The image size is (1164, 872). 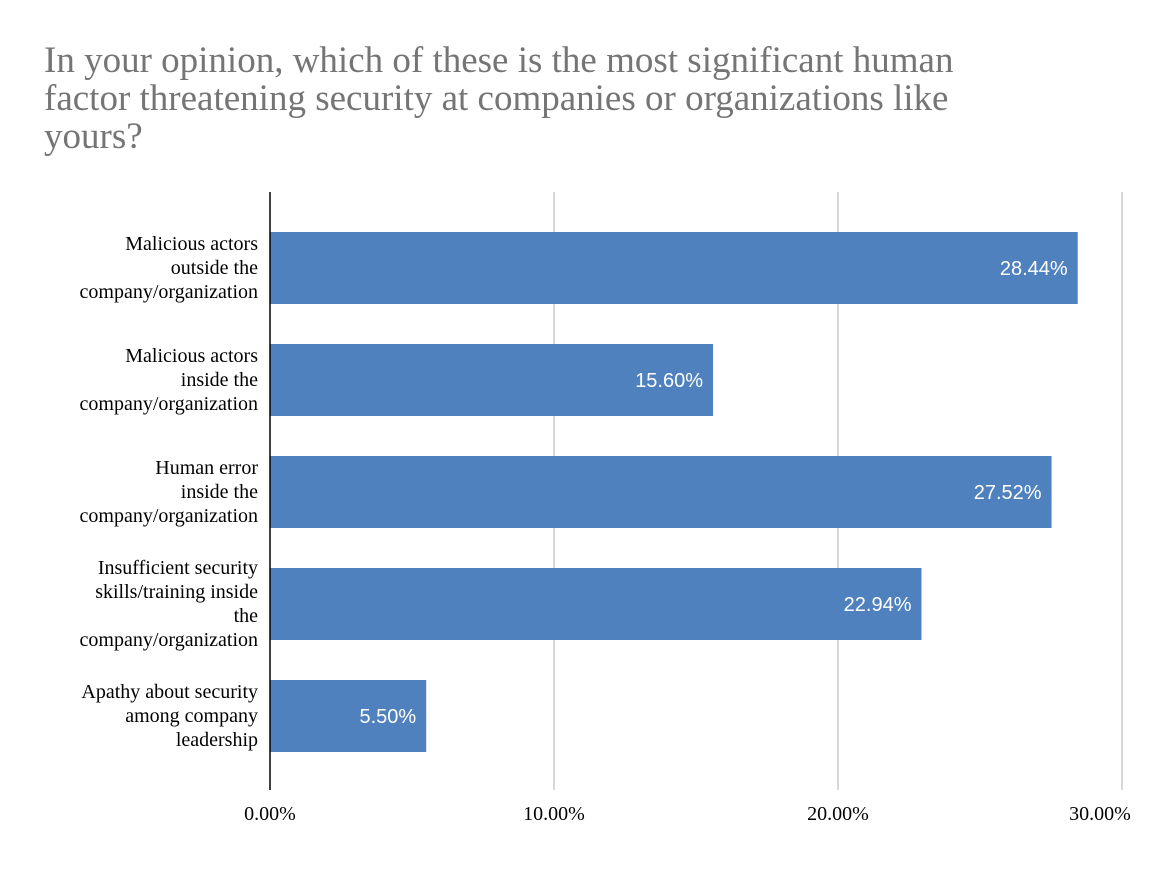 I want to click on category-label-line: among company, so click(x=191, y=716).